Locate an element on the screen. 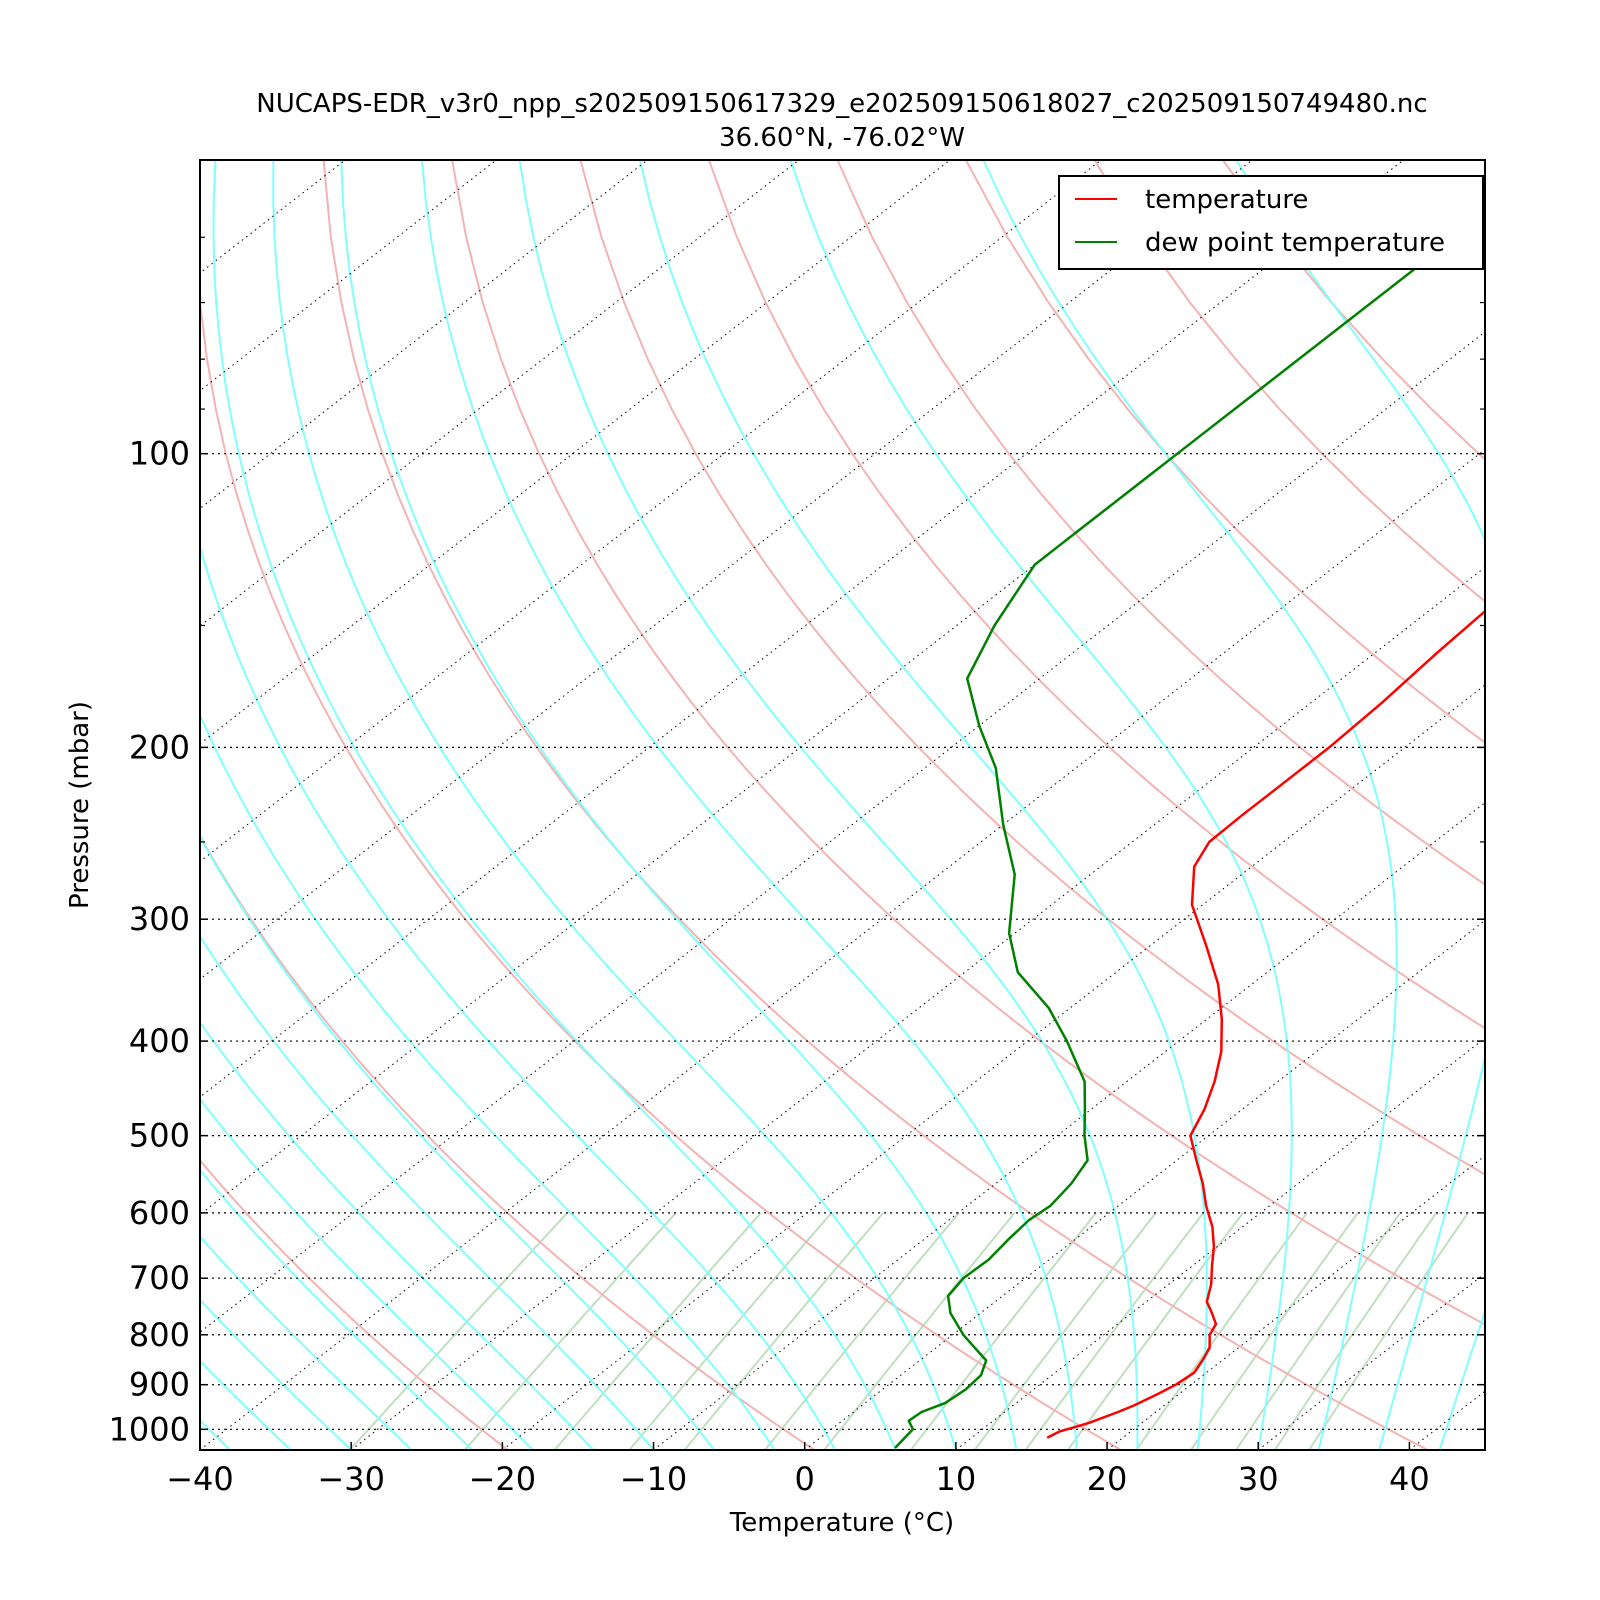 Image resolution: width=1600 pixels, height=1600 pixels. x-tick-label: 40 is located at coordinates (1409, 1479).